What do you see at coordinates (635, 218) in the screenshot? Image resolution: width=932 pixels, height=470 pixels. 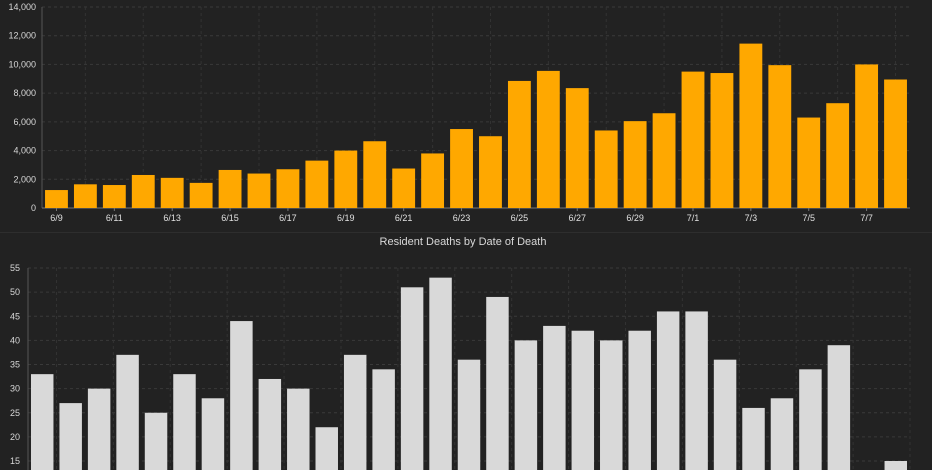 I see `x-tick-label: 6/29` at bounding box center [635, 218].